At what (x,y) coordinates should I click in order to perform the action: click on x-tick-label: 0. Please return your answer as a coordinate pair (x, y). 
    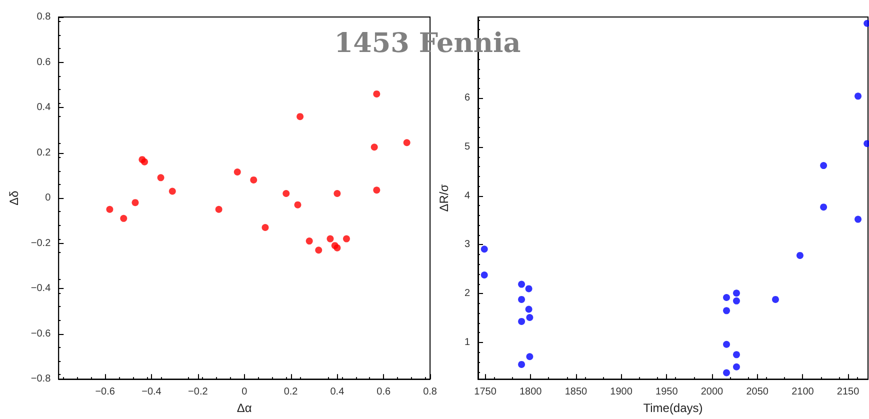
    Looking at the image, I should click on (245, 392).